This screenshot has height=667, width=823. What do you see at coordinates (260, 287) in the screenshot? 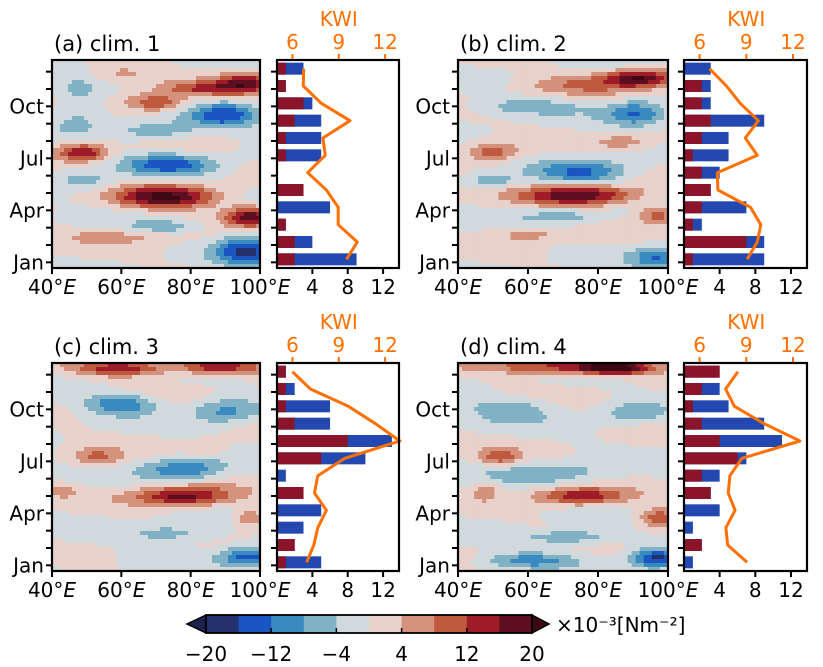
I see `x-tick-label: 100°E` at bounding box center [260, 287].